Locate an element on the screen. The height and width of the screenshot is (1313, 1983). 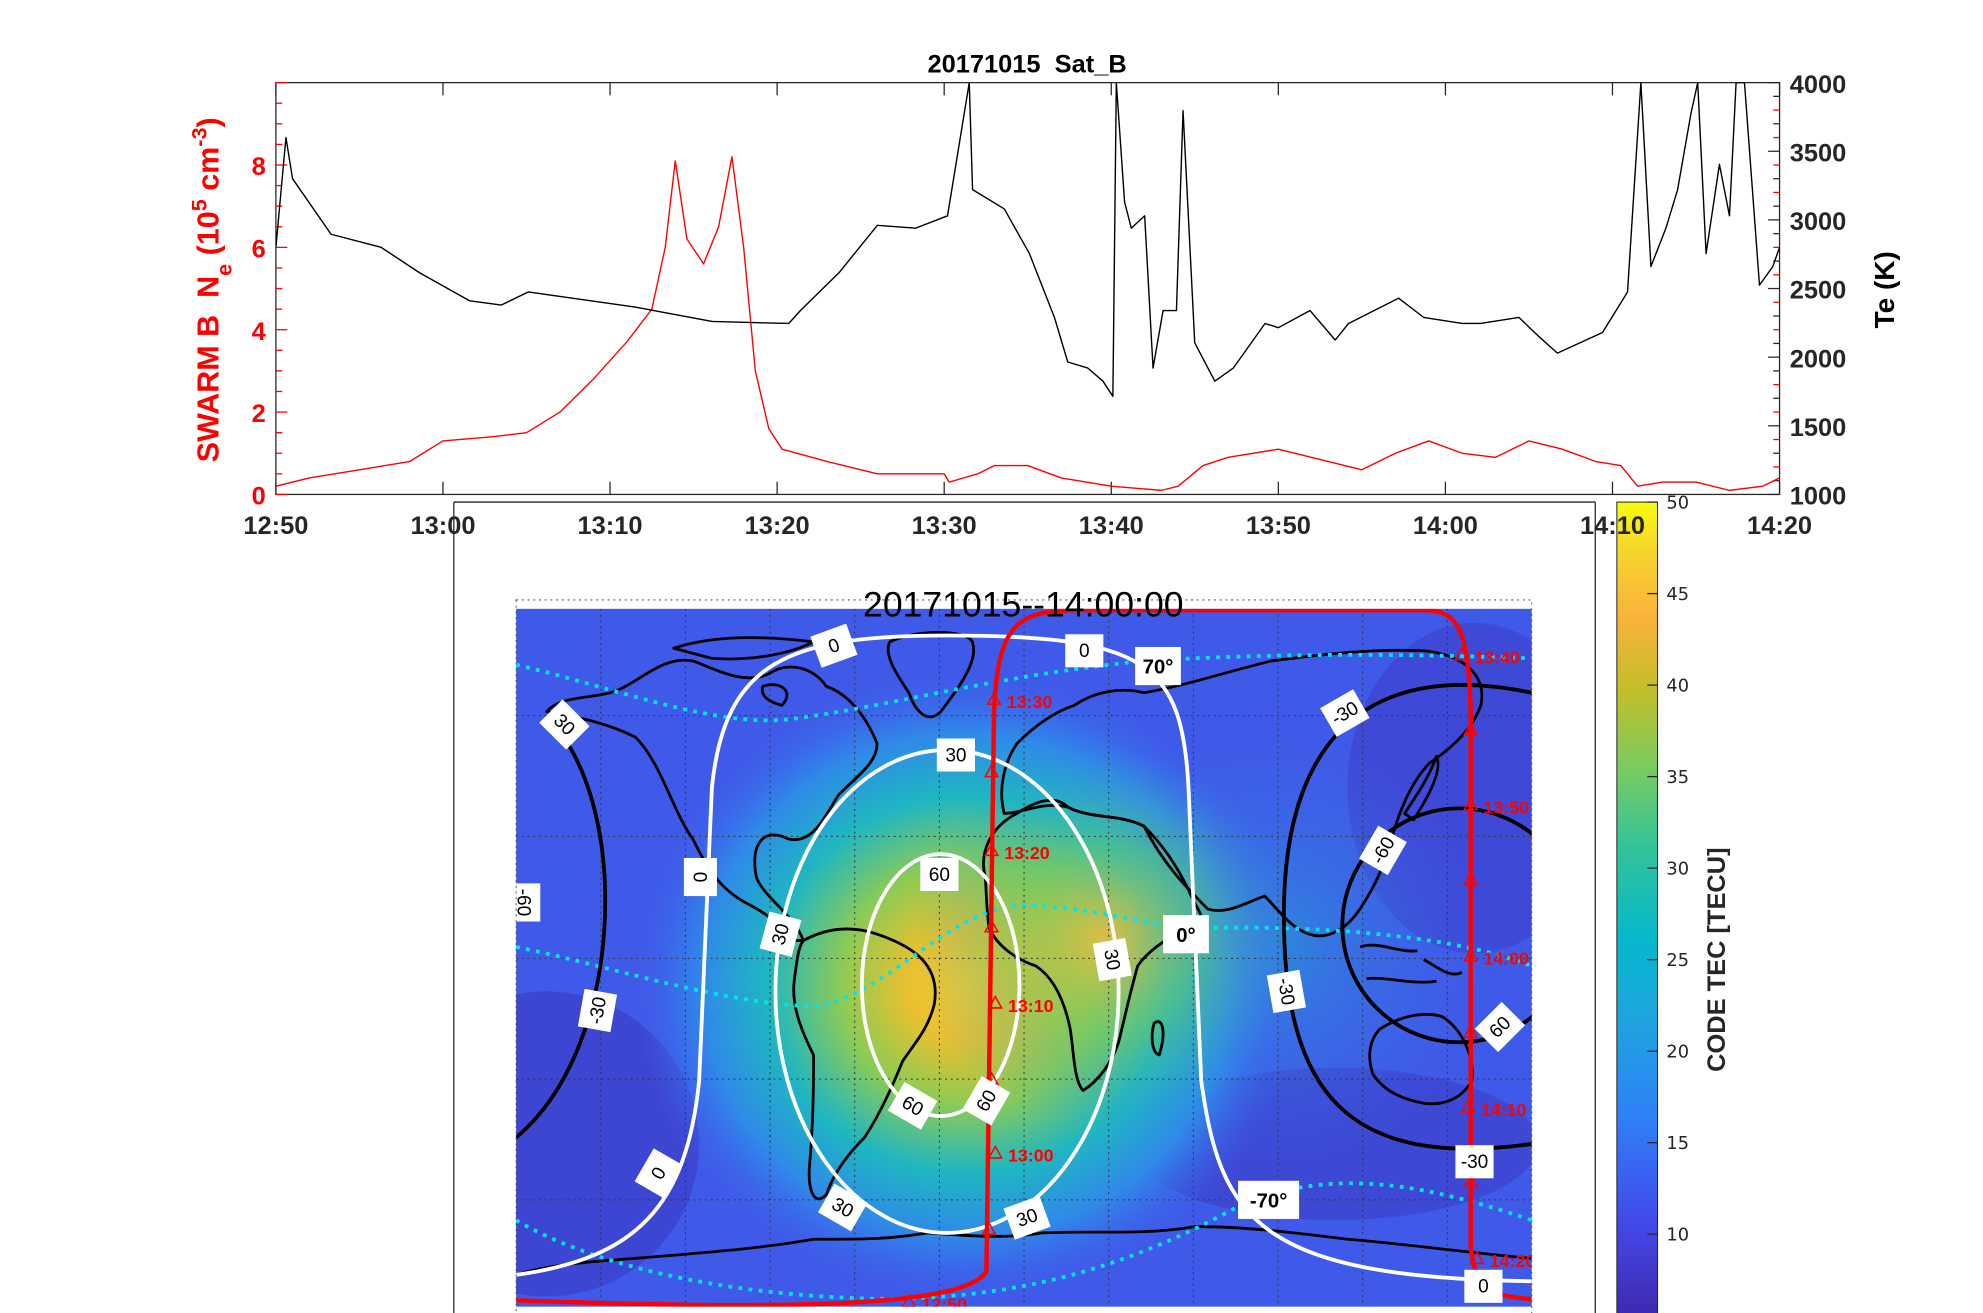
colorbar-tick-label: 25 is located at coordinates (1677, 960).